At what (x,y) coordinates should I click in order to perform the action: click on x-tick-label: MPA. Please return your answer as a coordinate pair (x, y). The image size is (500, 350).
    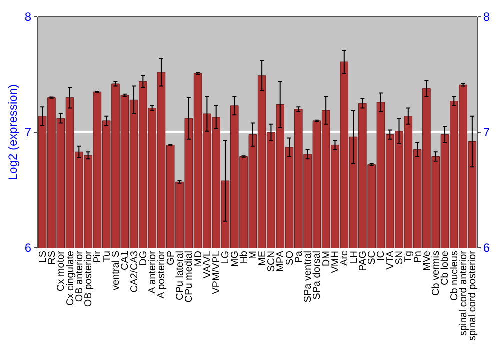
    Looking at the image, I should click on (281, 261).